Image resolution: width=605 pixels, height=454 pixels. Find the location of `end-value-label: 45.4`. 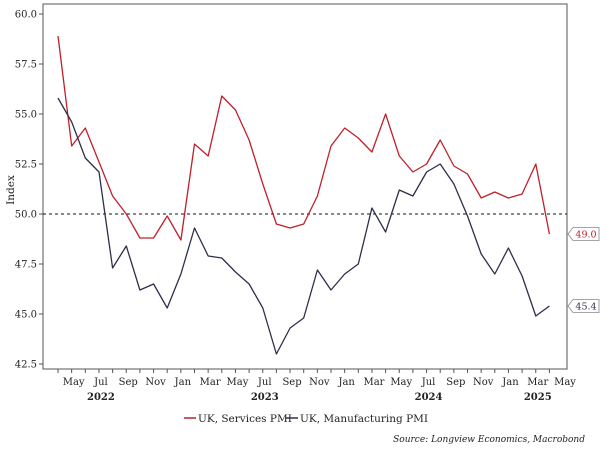

end-value-label: 45.4 is located at coordinates (585, 307).